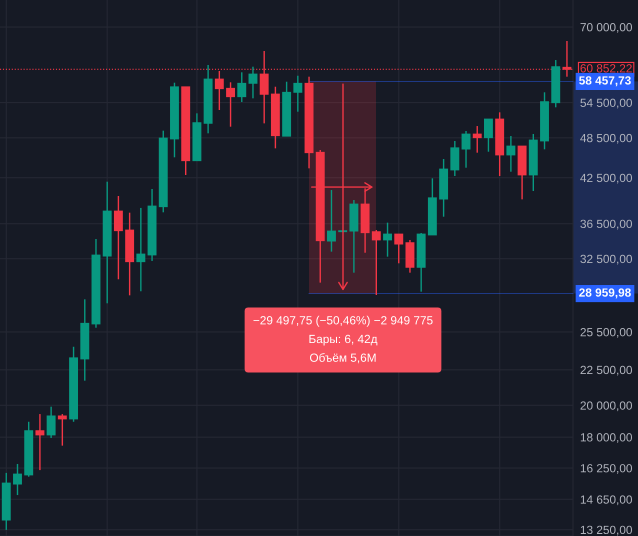 This screenshot has width=638, height=536. I want to click on y-tick-label: 54 500,00, so click(606, 103).